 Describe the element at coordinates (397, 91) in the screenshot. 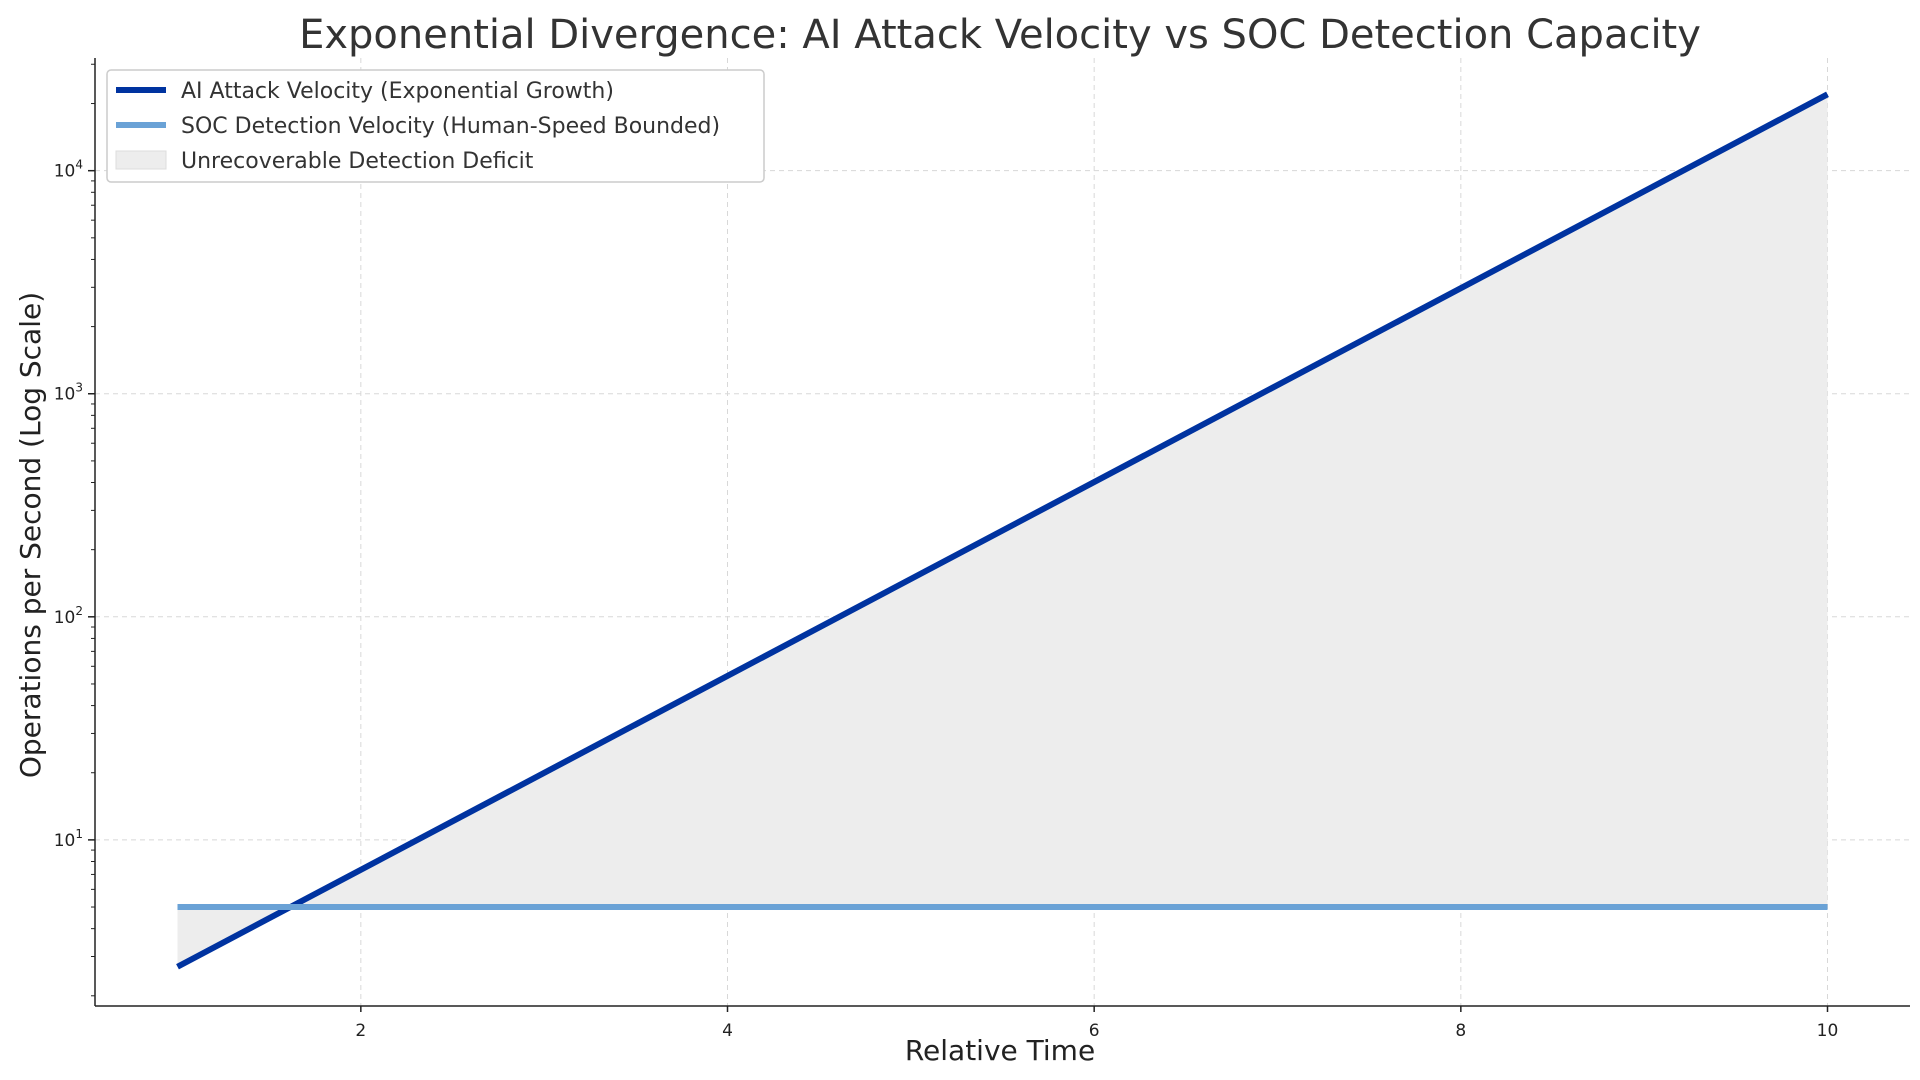

I see `legend-label-ai-attack: AI Attack Velocity (Exponential Growth)` at that location.